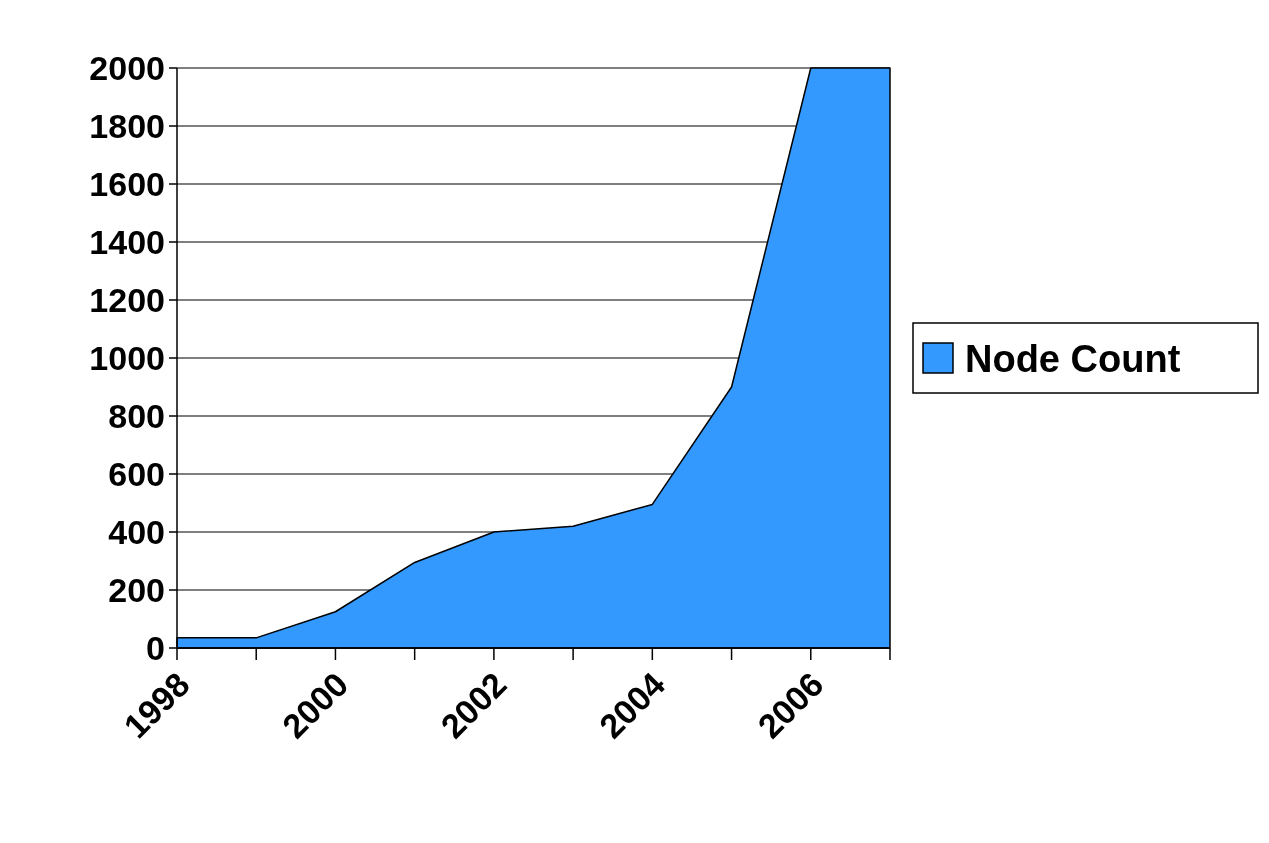 The height and width of the screenshot is (843, 1269). What do you see at coordinates (127, 299) in the screenshot?
I see `y-tick-label: 1200` at bounding box center [127, 299].